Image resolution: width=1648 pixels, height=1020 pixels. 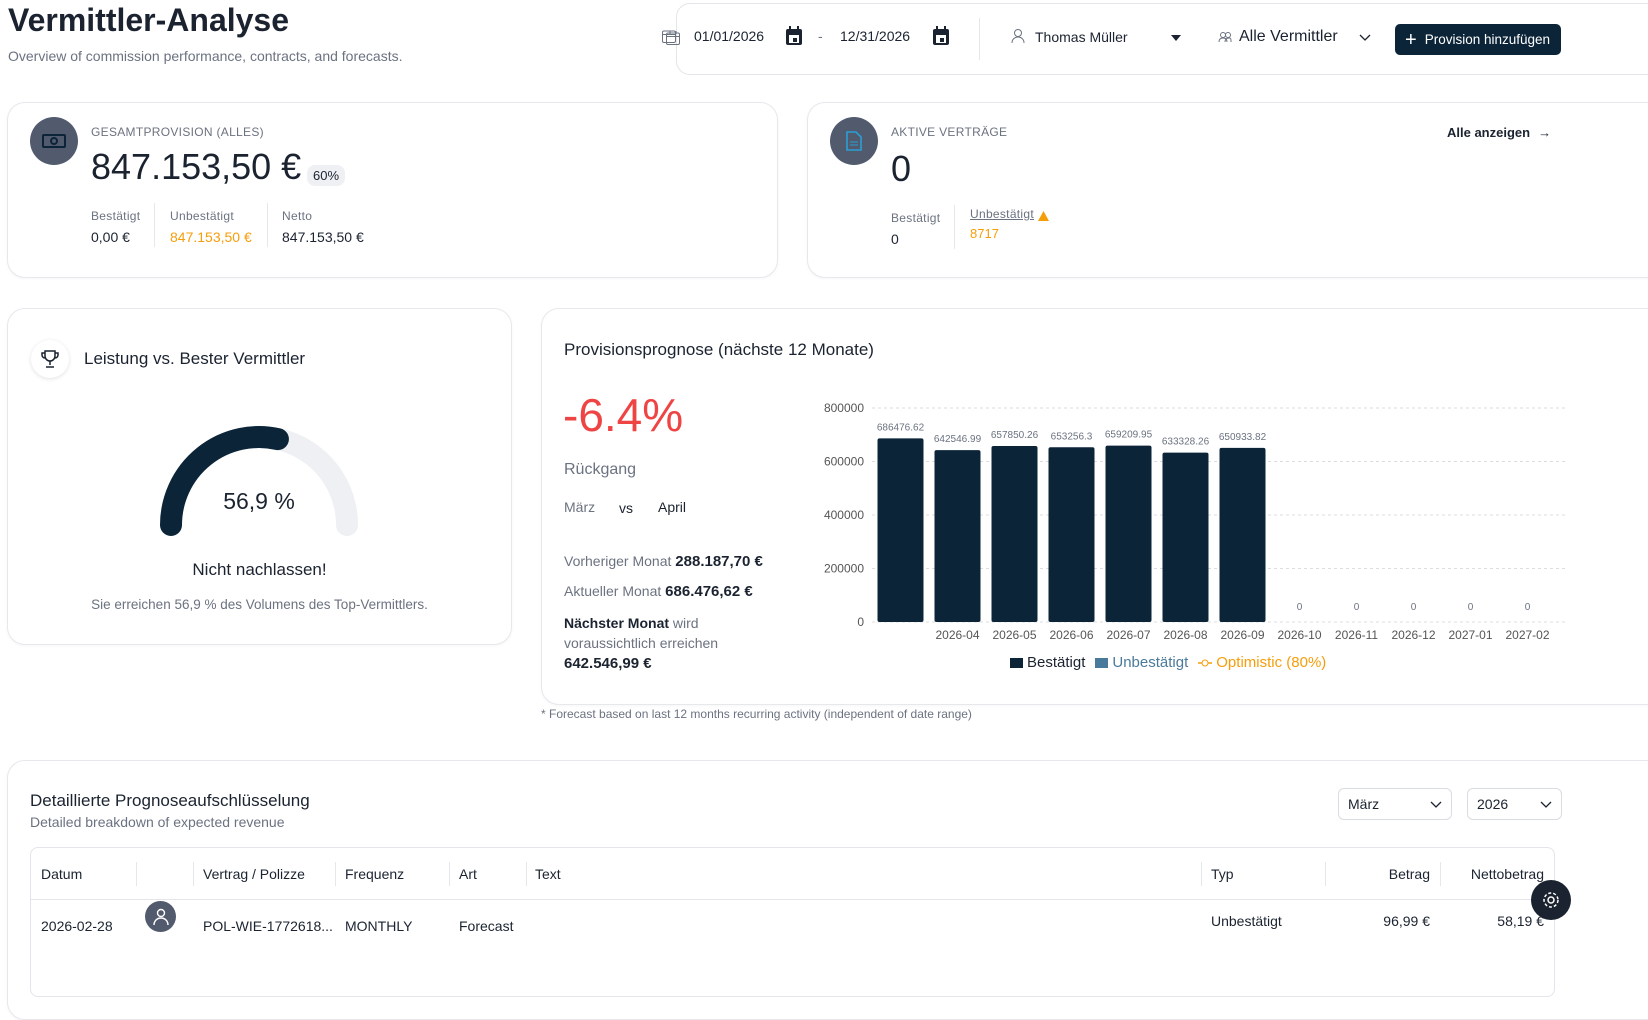 I want to click on x-tick-label: 2026-04, so click(x=957, y=635).